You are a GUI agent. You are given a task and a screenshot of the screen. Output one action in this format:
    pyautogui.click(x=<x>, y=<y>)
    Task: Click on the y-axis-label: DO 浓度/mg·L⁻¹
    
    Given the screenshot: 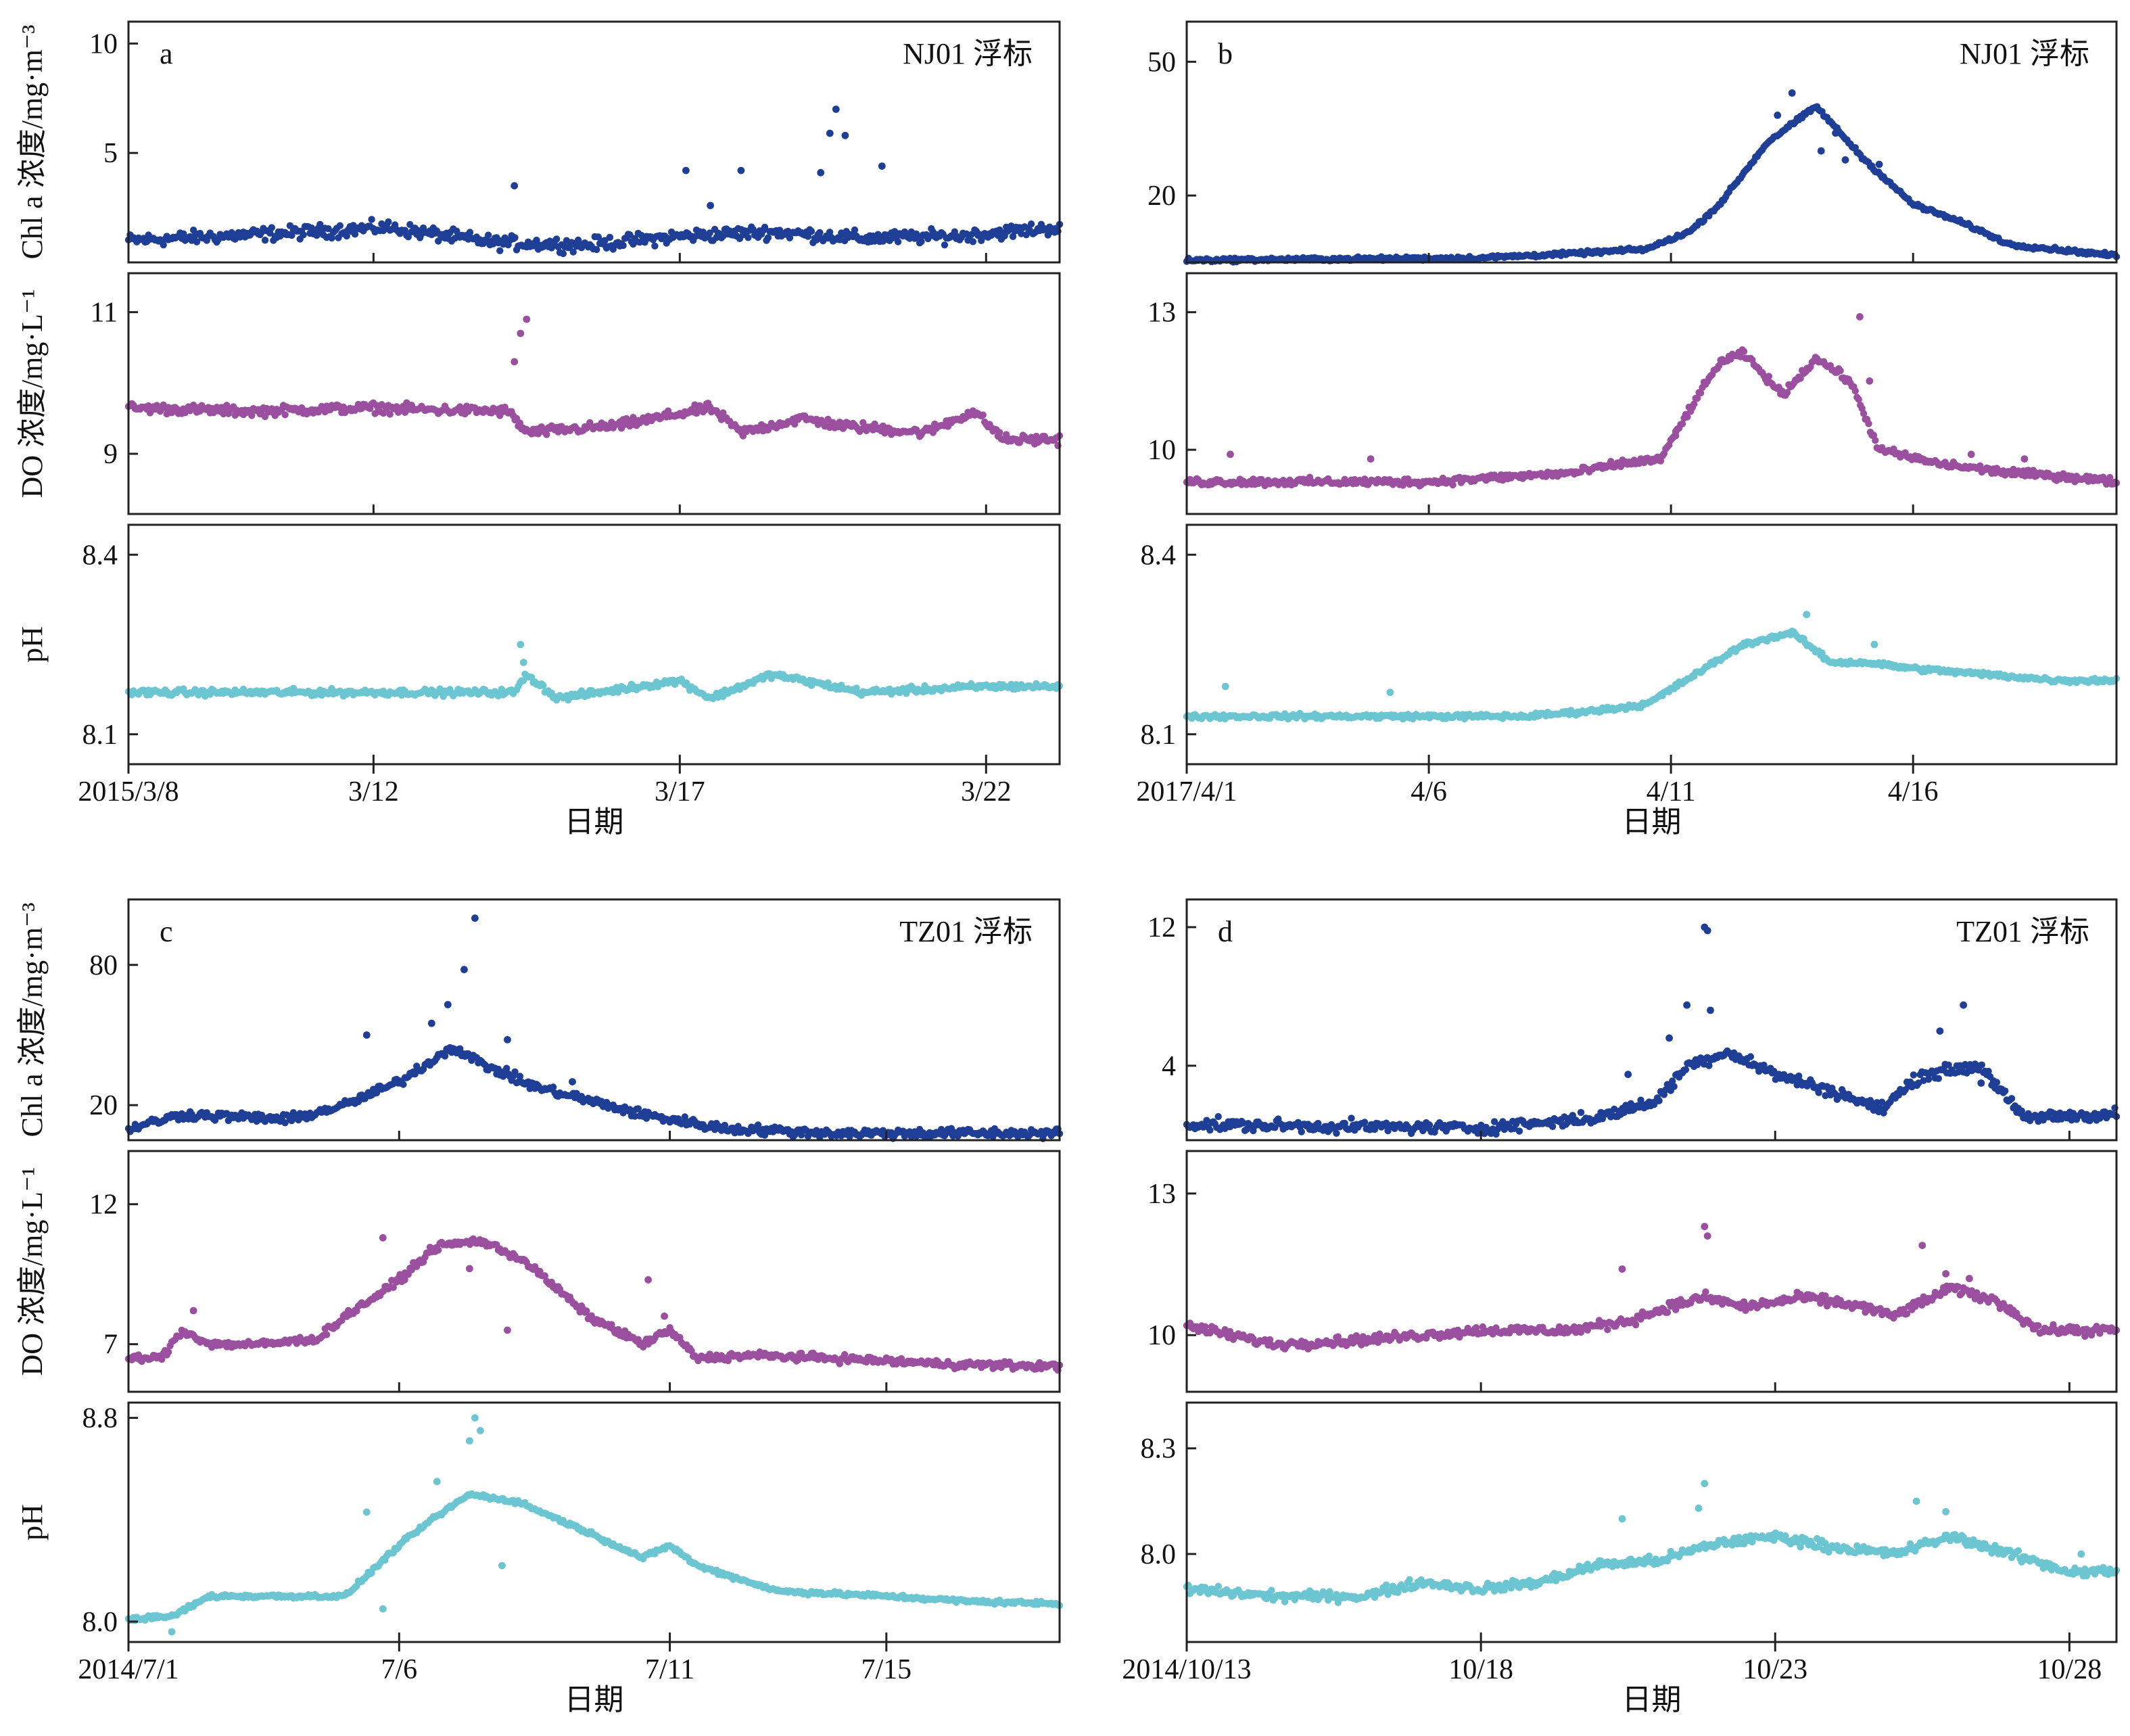 What is the action you would take?
    pyautogui.click(x=33, y=393)
    